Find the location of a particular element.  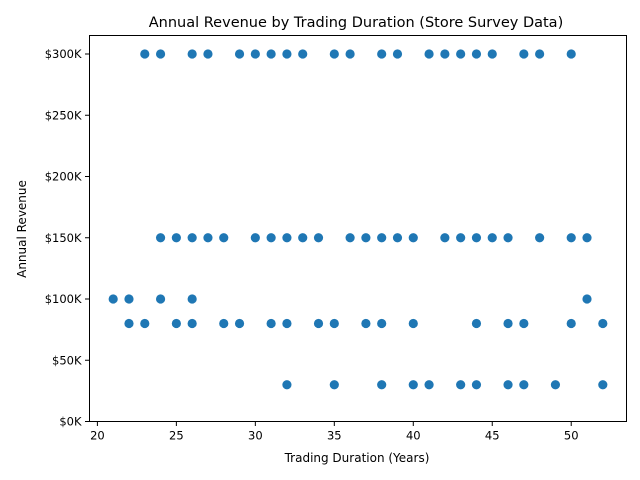

x-tick-label: 25 is located at coordinates (176, 436).